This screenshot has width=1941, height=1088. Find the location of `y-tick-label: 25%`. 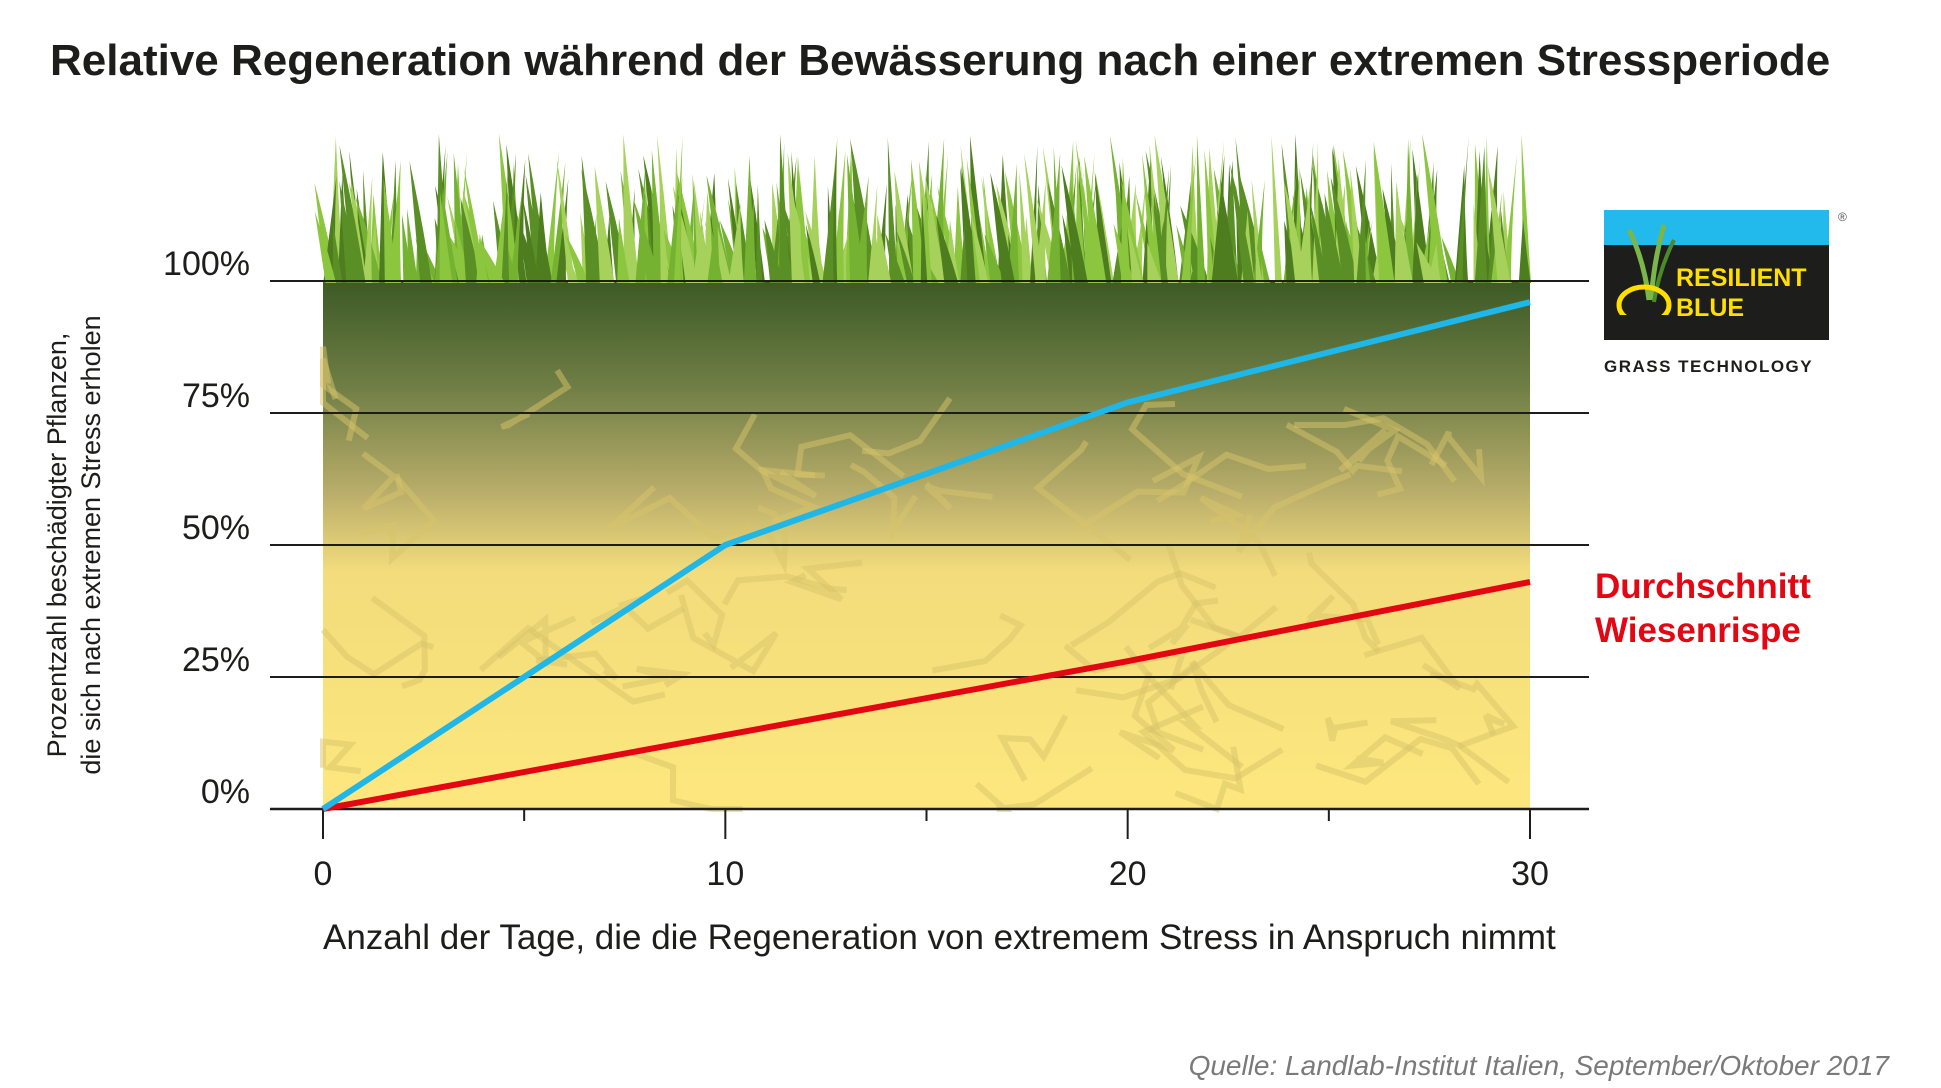

y-tick-label: 25% is located at coordinates (216, 660).